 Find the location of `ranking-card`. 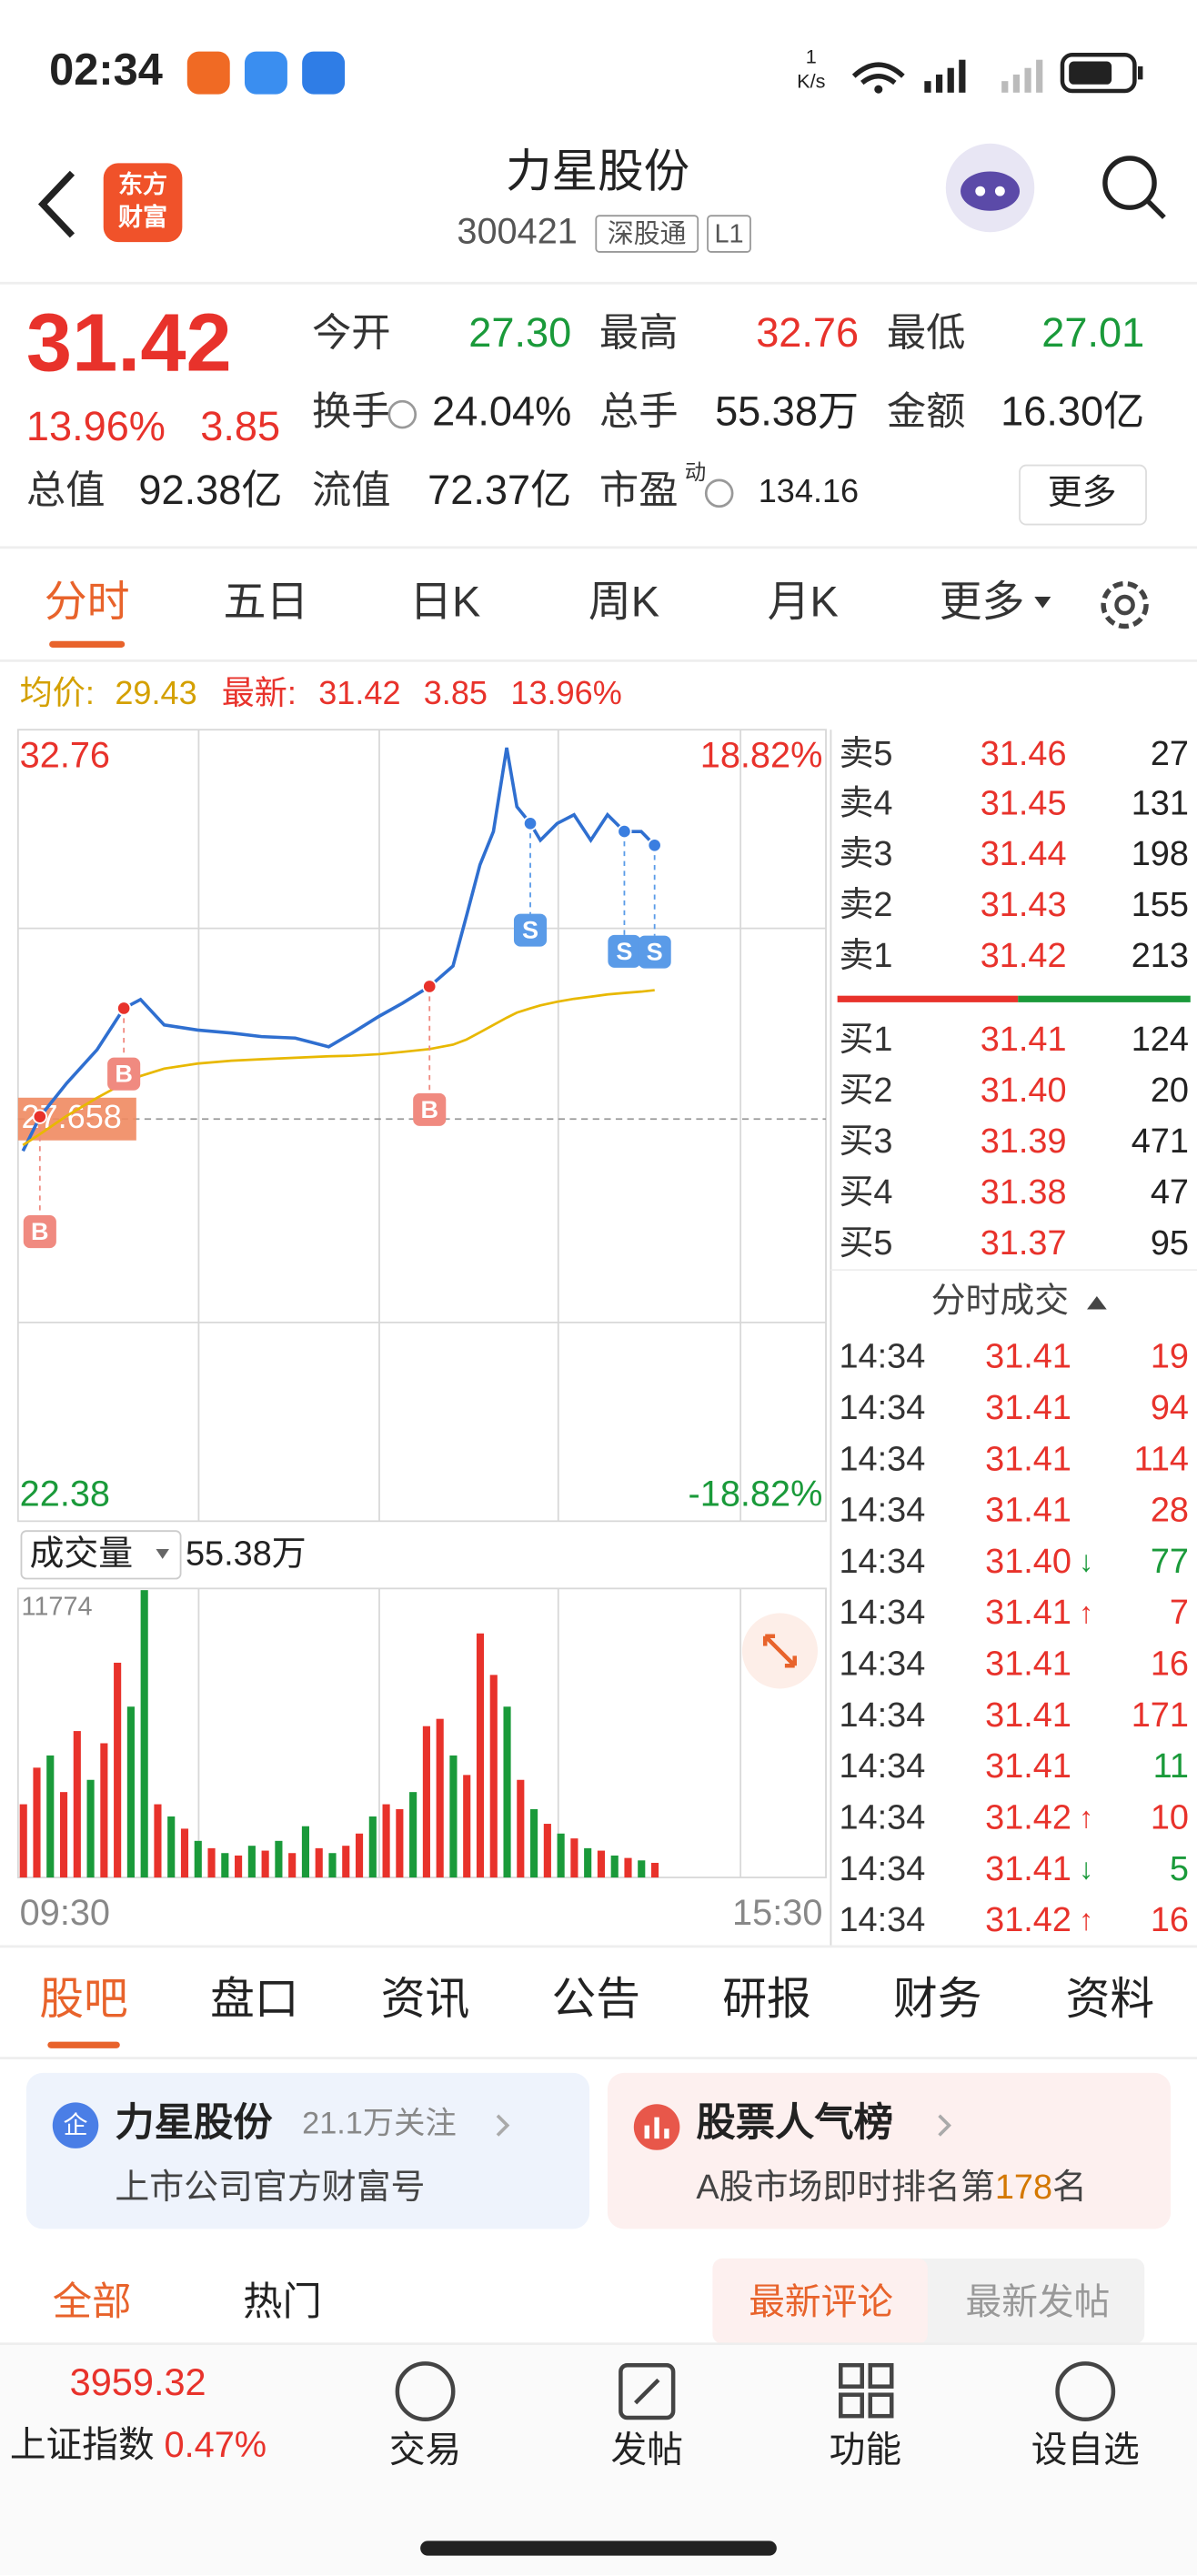

ranking-card is located at coordinates (889, 2150).